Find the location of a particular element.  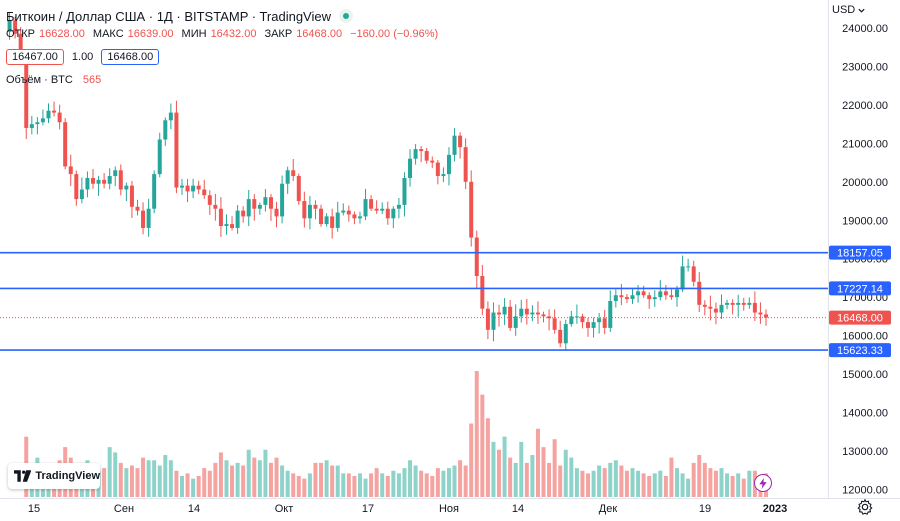

currency-selector: USD is located at coordinates (849, 10).